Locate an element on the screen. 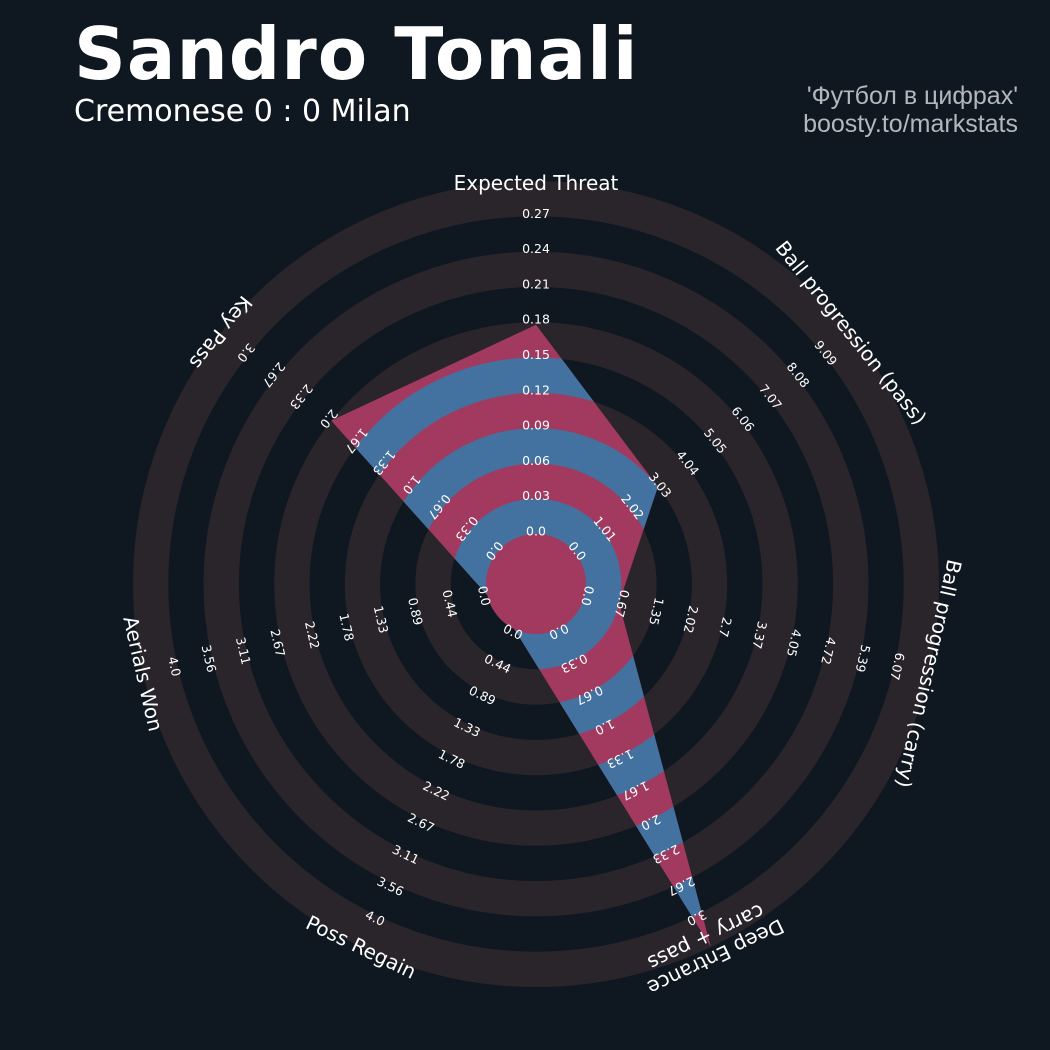  tick-label: 4.72 is located at coordinates (828, 651).